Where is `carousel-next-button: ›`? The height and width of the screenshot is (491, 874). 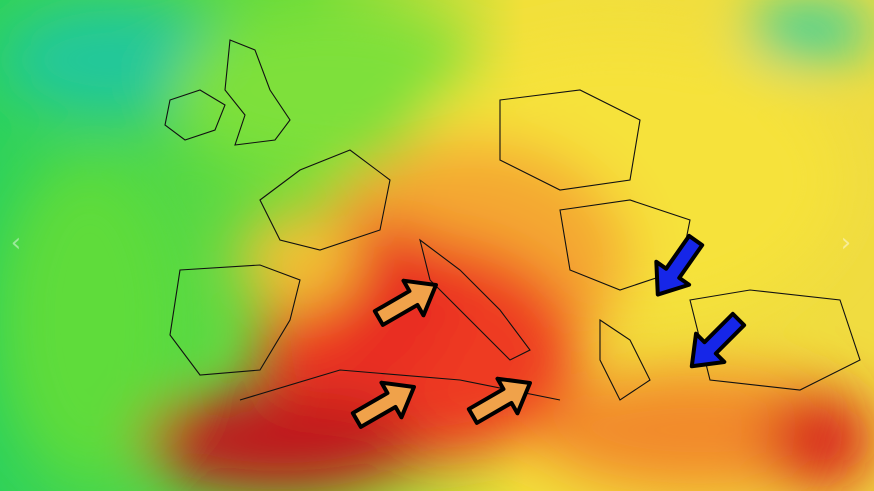 carousel-next-button: › is located at coordinates (846, 243).